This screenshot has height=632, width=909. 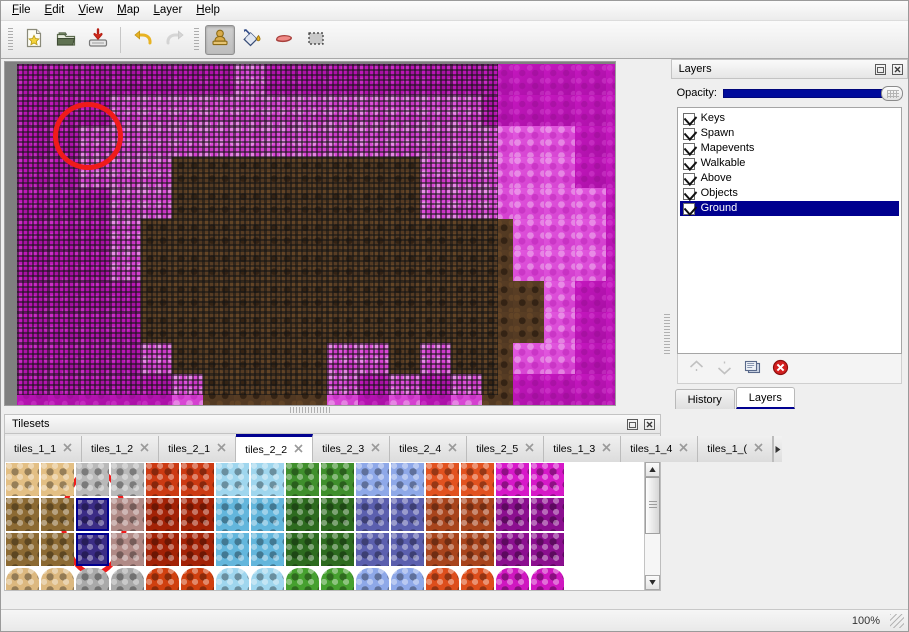 What do you see at coordinates (10, 39) in the screenshot?
I see `toolbar-drag-handle` at bounding box center [10, 39].